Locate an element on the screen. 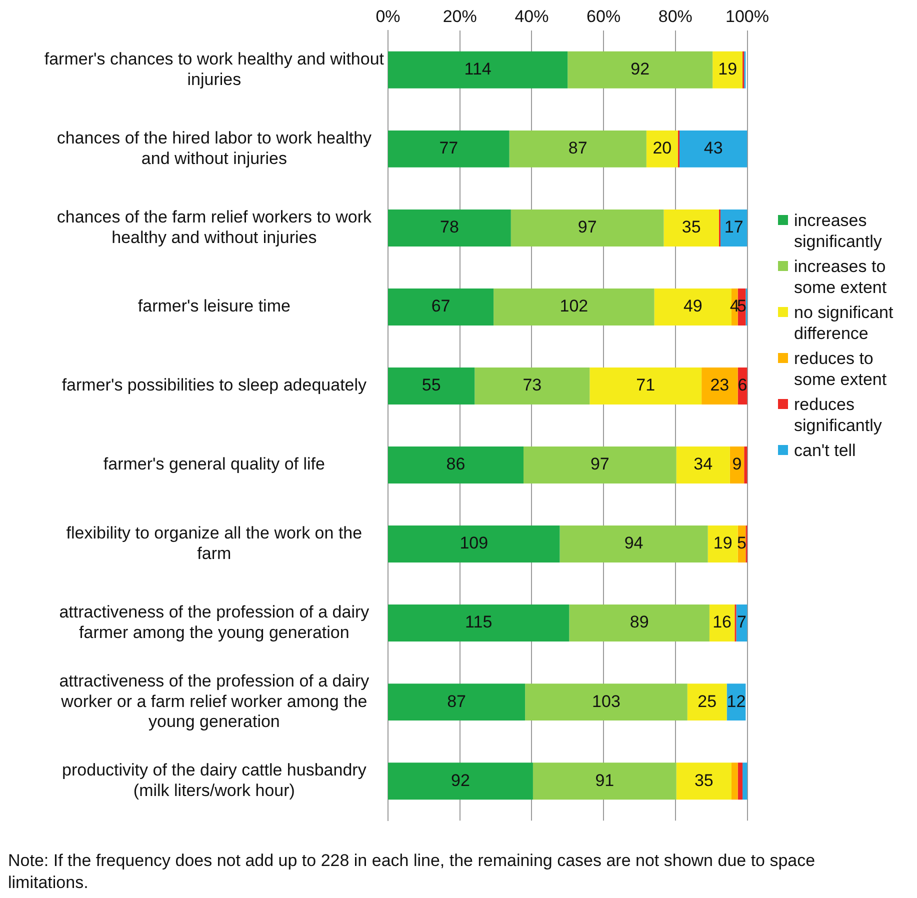 The height and width of the screenshot is (898, 917). data-label: 115 is located at coordinates (478, 622).